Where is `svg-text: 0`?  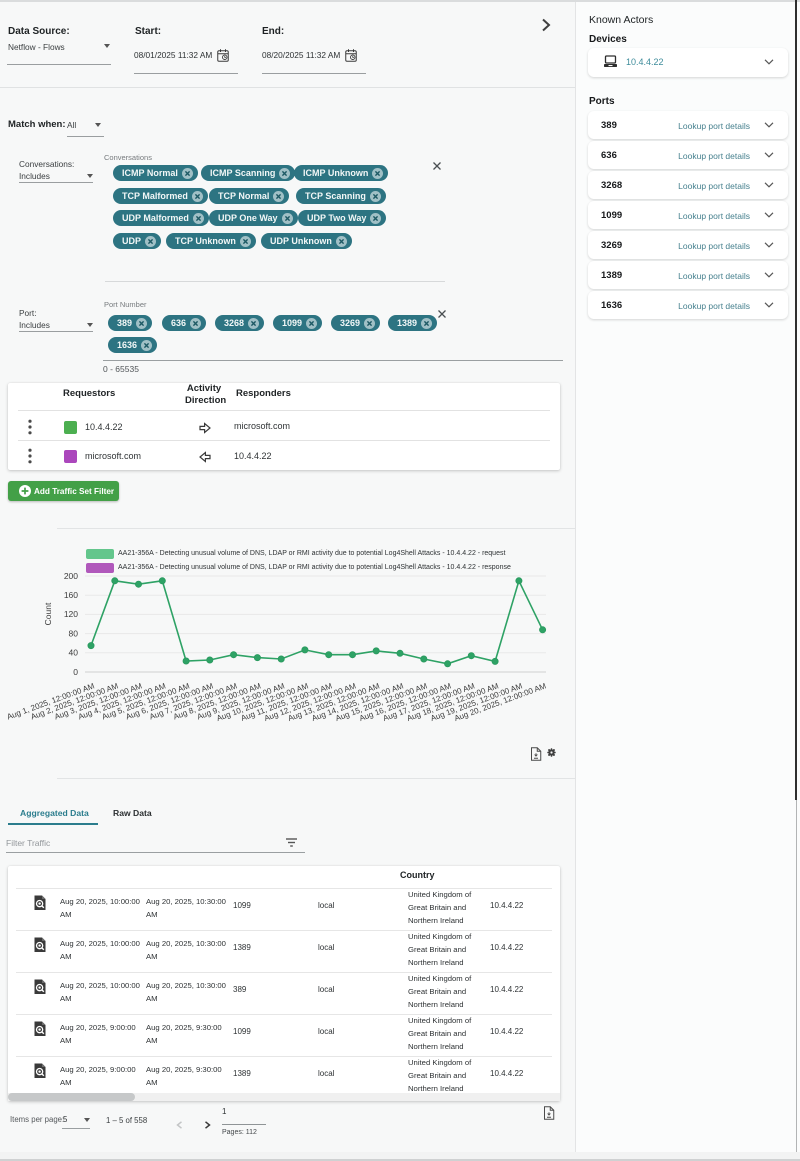 svg-text: 0 is located at coordinates (75, 672).